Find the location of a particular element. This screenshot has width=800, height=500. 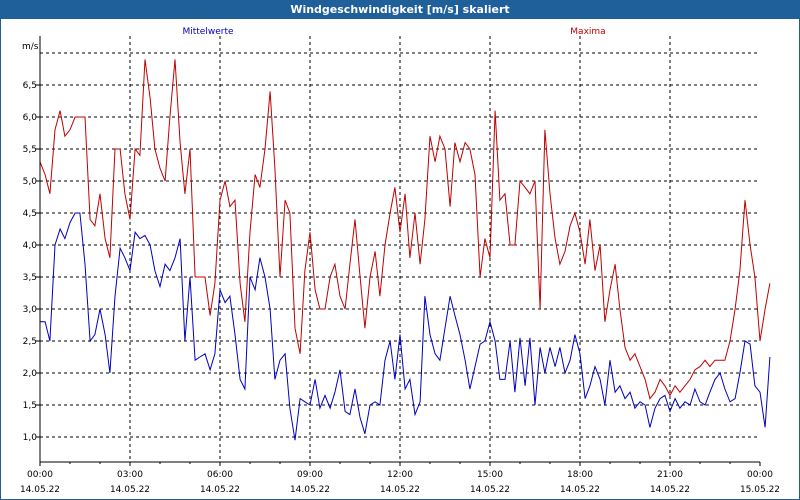

y-tick-label: 1,5 is located at coordinates (30, 406).